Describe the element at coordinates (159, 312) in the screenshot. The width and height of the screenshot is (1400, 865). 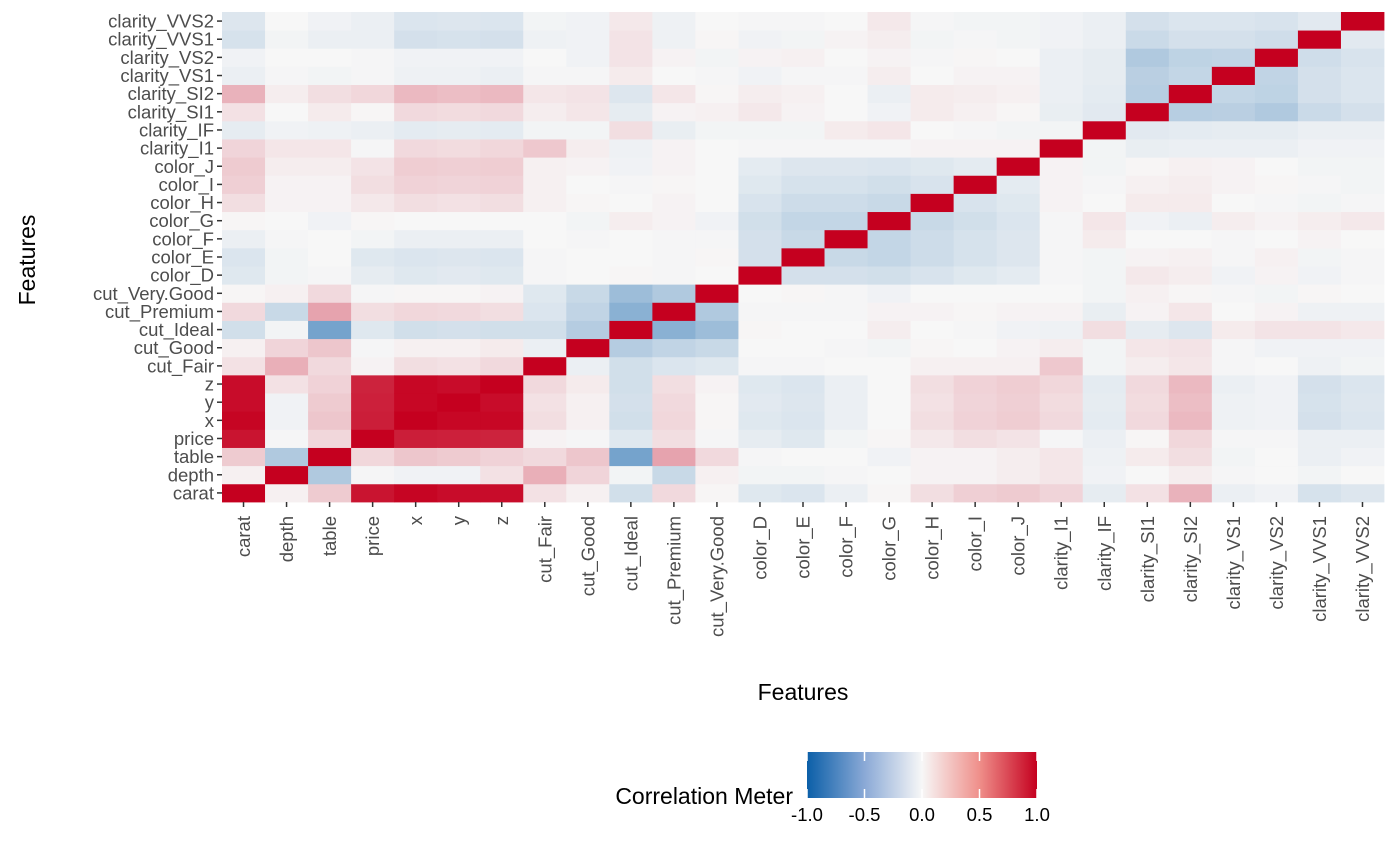
I see `y-tick-label: cut_Premium` at that location.